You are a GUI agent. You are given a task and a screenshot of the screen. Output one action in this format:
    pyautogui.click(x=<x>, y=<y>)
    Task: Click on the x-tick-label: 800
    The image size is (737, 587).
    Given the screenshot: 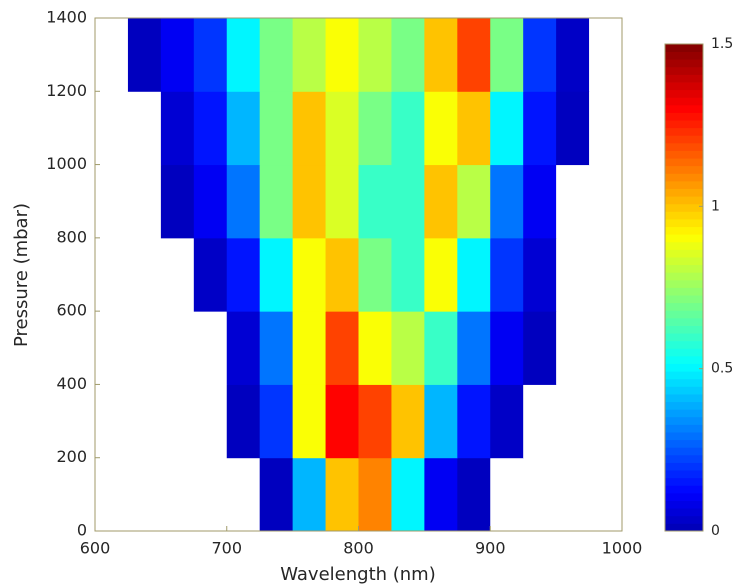 What is the action you would take?
    pyautogui.click(x=358, y=548)
    